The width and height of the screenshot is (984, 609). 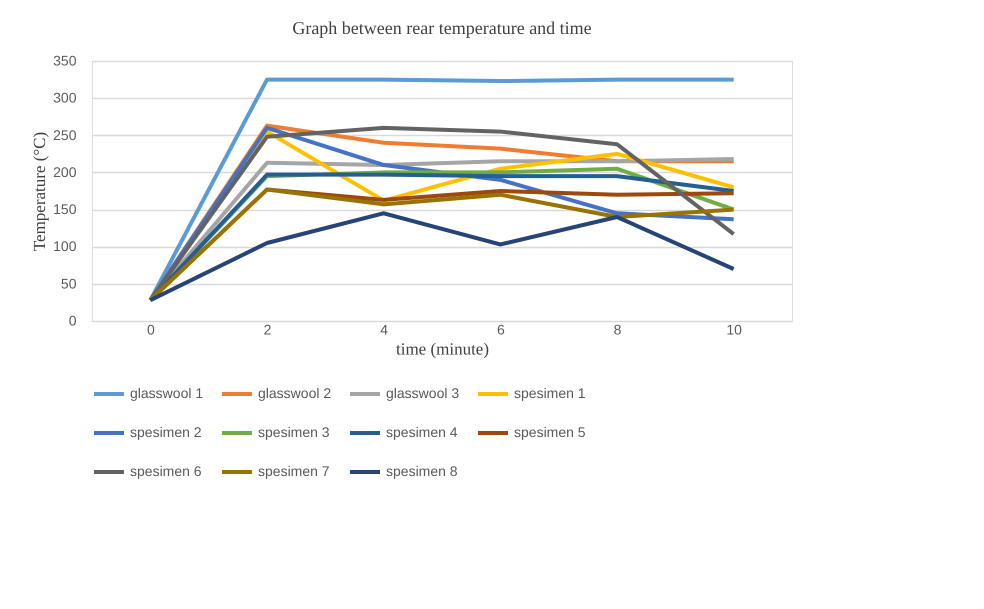 What do you see at coordinates (422, 471) in the screenshot?
I see `legend-label: spesimen 8` at bounding box center [422, 471].